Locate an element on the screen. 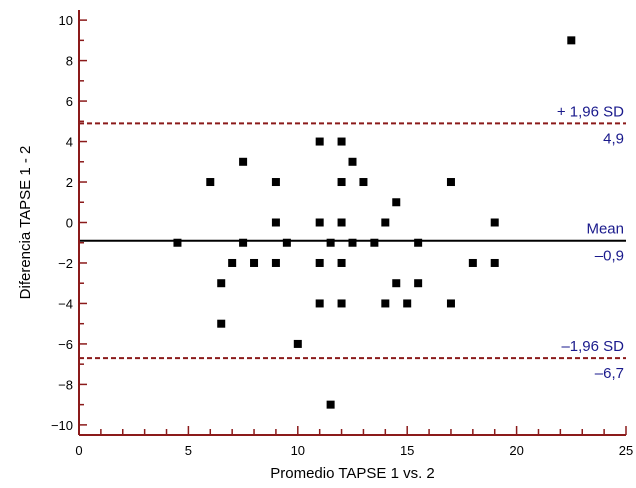  y-tick-label: 6 is located at coordinates (69, 101).